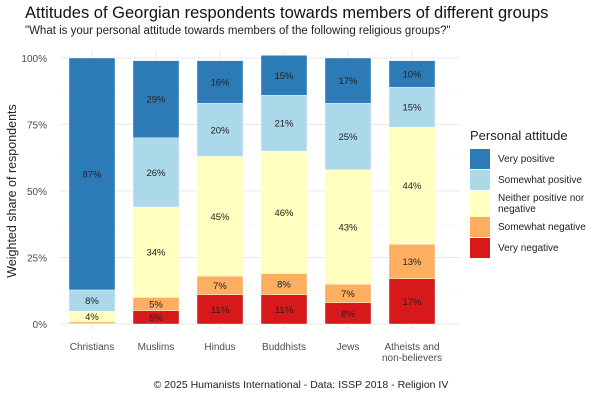 The image size is (602, 401). What do you see at coordinates (92, 347) in the screenshot?
I see `x-tick-label: Christians` at bounding box center [92, 347].